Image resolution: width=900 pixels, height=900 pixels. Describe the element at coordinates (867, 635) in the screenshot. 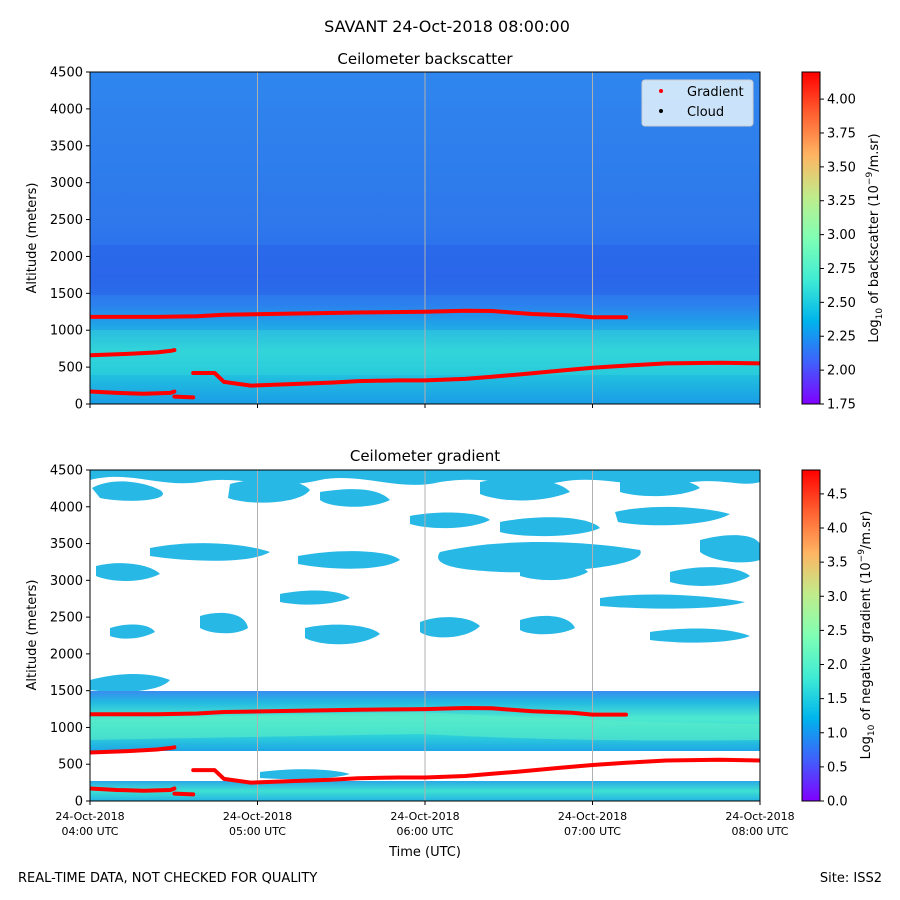

I see `bottom-colorbar-label: Log10 of negative gradient (10−9/m.sr)` at that location.